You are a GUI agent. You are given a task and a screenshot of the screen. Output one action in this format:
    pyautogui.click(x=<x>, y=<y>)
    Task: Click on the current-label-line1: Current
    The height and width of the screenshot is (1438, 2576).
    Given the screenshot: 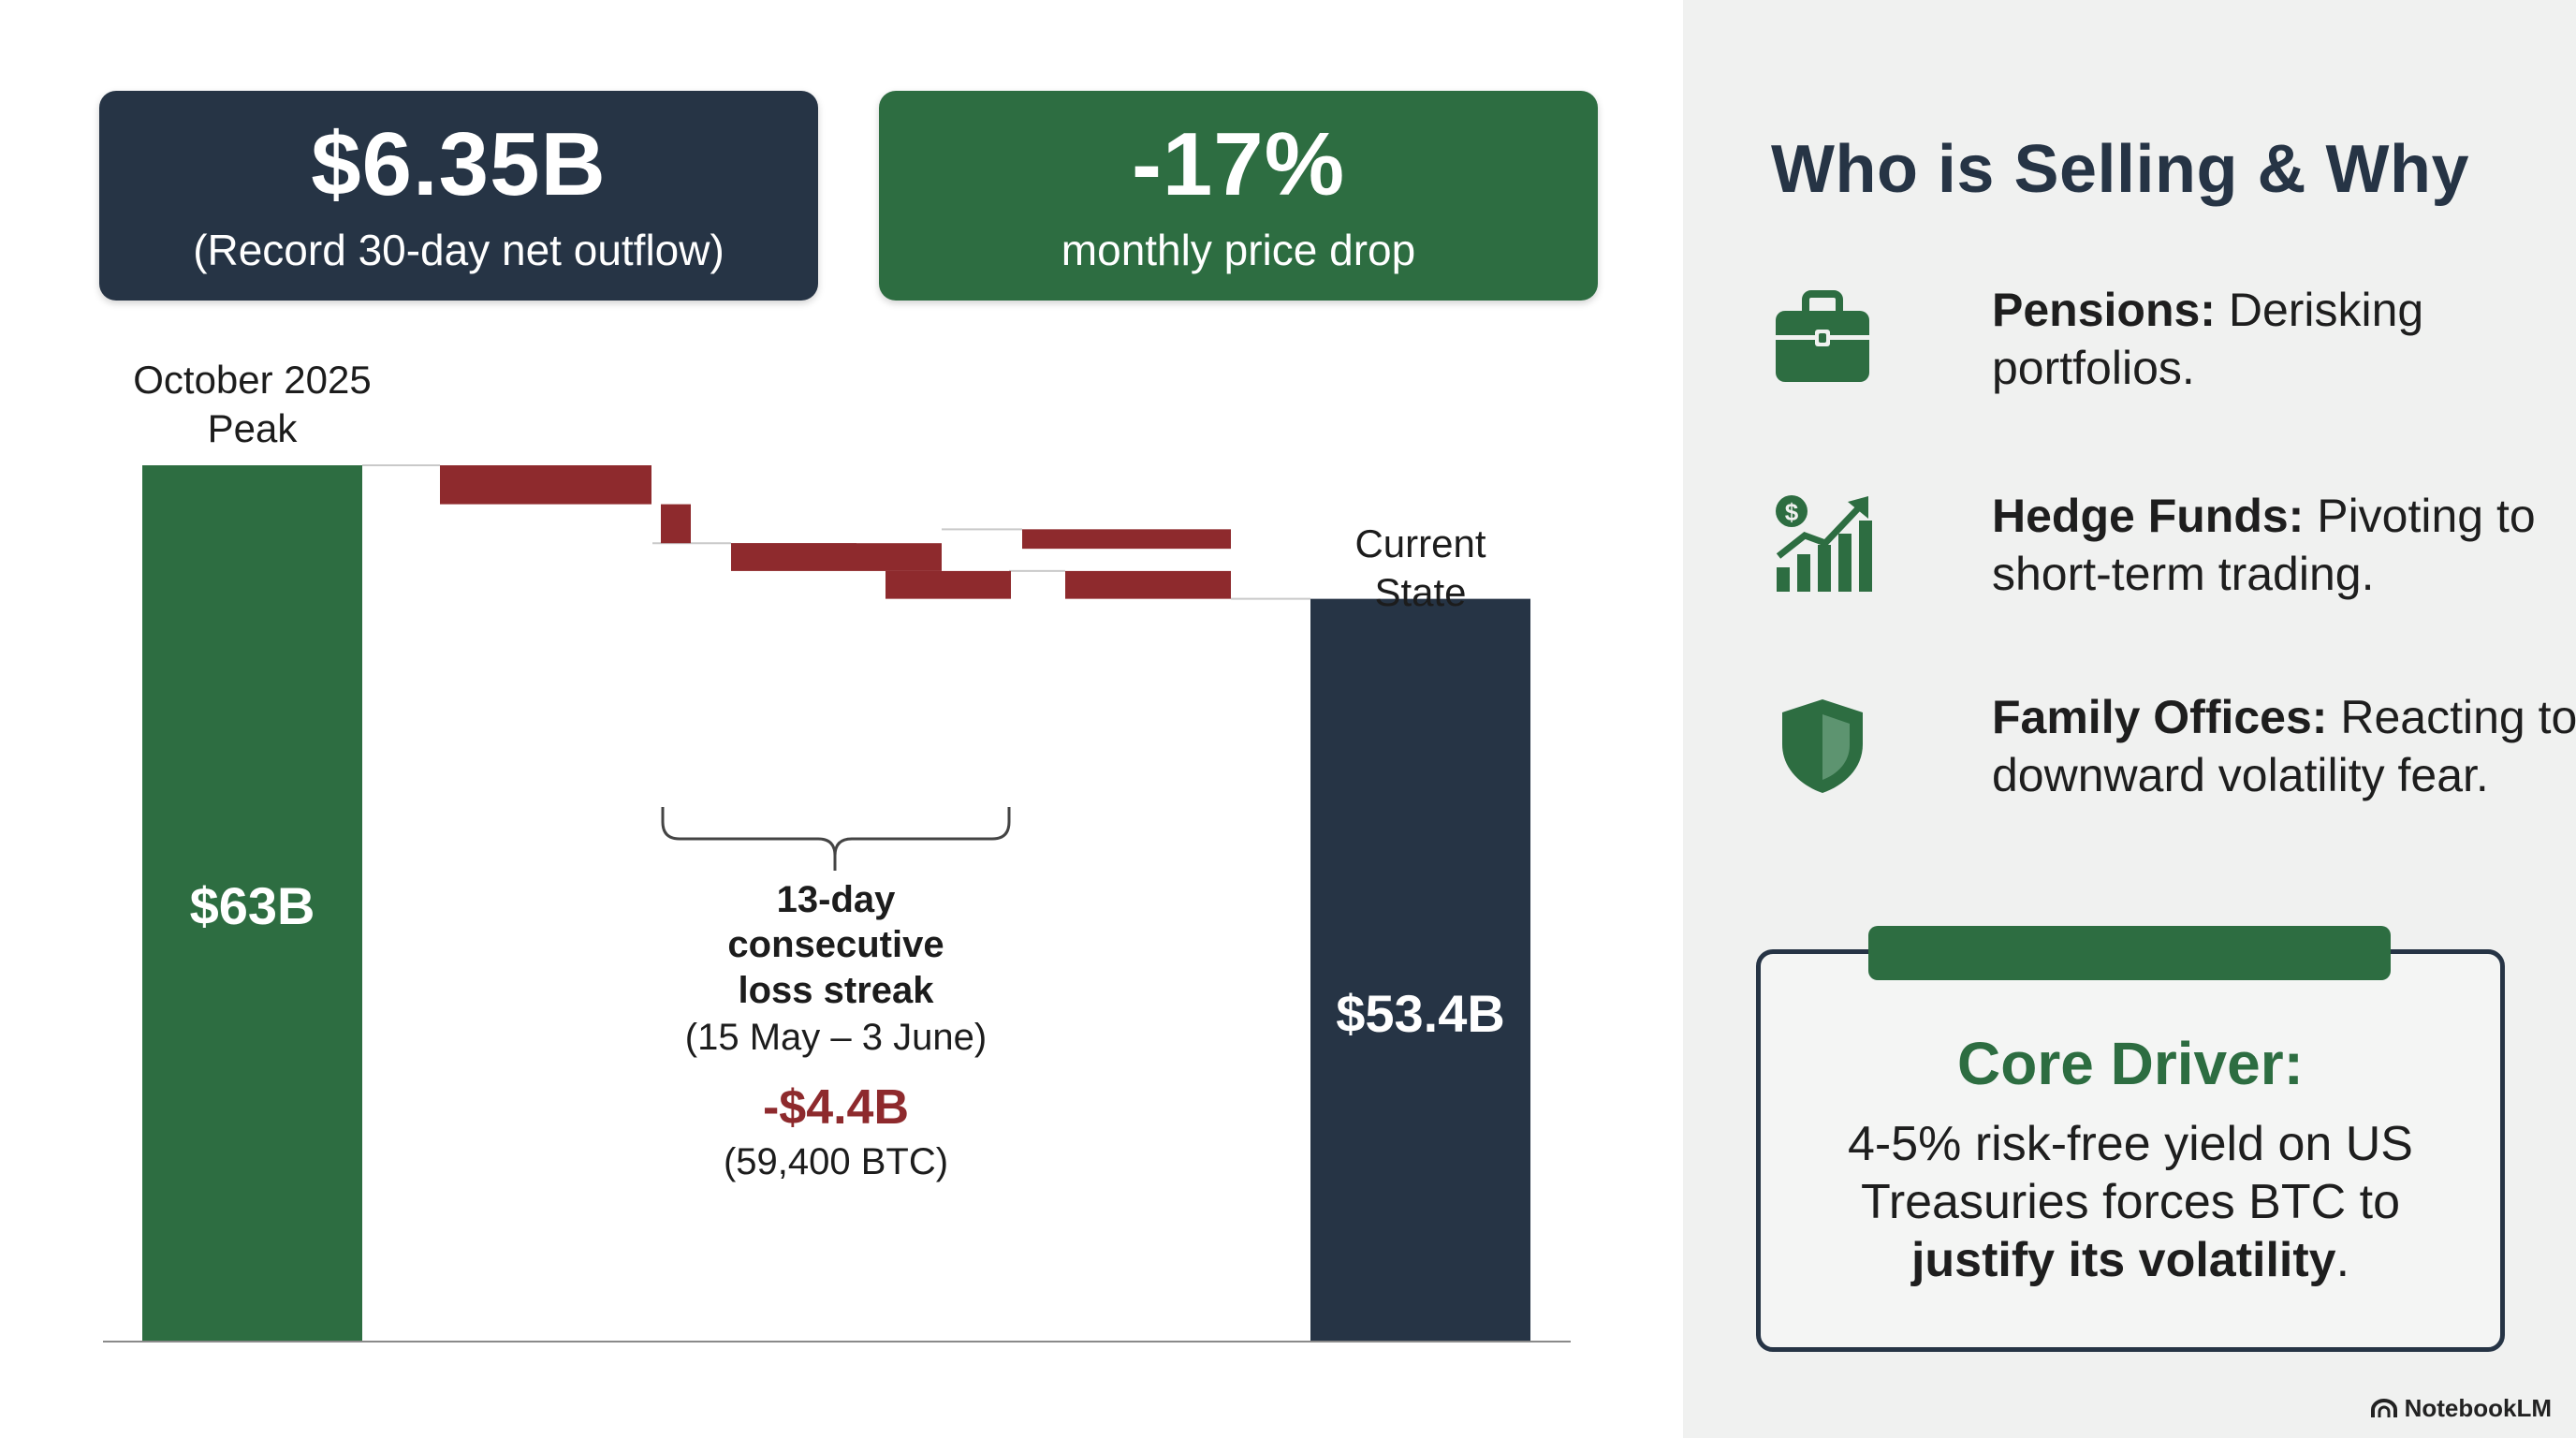 What is the action you would take?
    pyautogui.click(x=1420, y=543)
    